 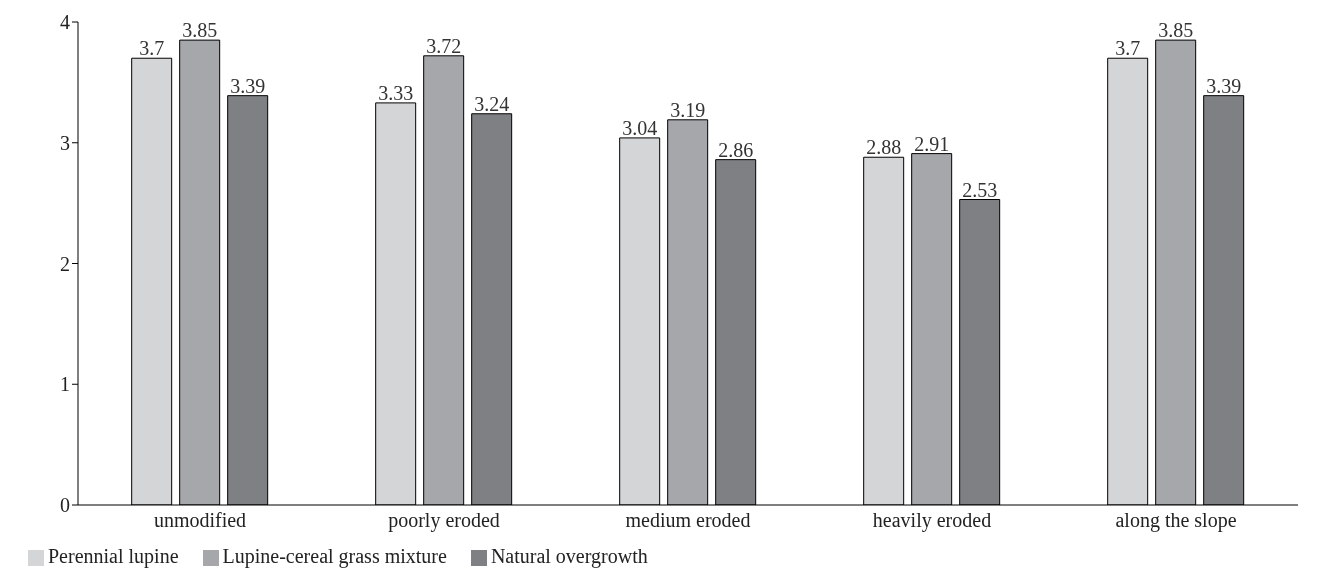 I want to click on legend-label: Perennial lupine, so click(x=113, y=556).